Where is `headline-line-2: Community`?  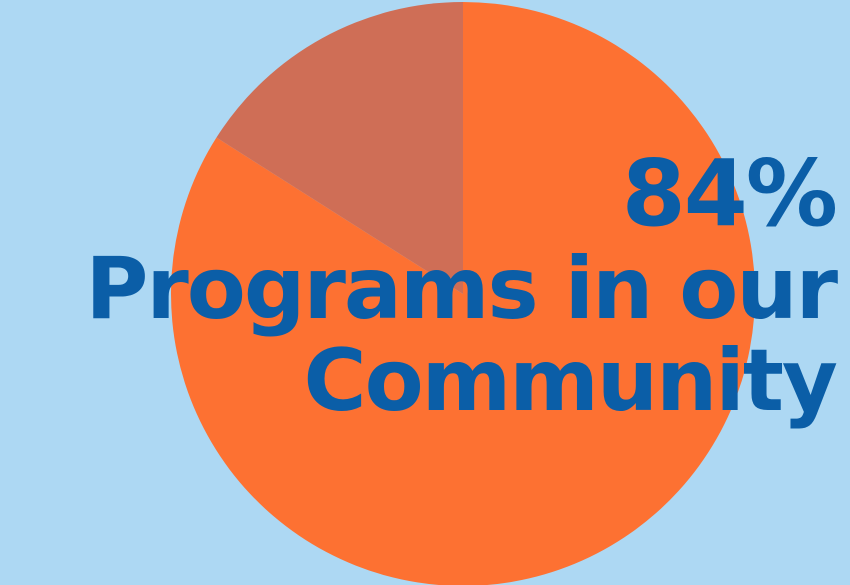 headline-line-2: Community is located at coordinates (570, 381).